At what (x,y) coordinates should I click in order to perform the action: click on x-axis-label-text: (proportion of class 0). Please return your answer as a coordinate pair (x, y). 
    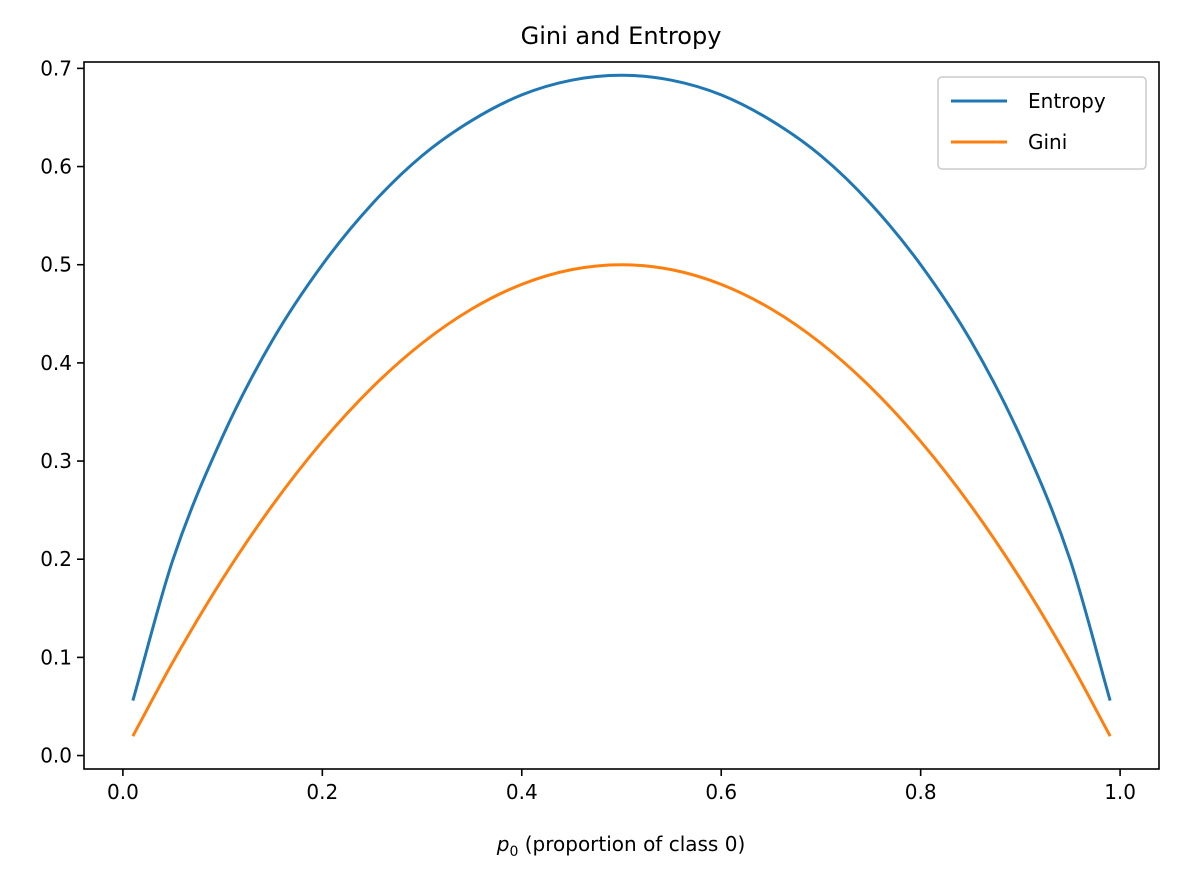
    Looking at the image, I should click on (631, 844).